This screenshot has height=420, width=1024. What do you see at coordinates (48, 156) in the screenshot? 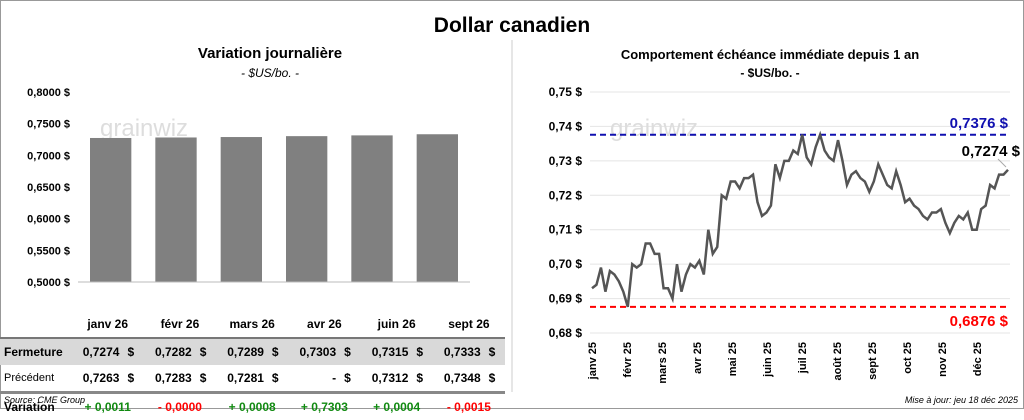
I see `bar-y-tick: 0,7000 $` at bounding box center [48, 156].